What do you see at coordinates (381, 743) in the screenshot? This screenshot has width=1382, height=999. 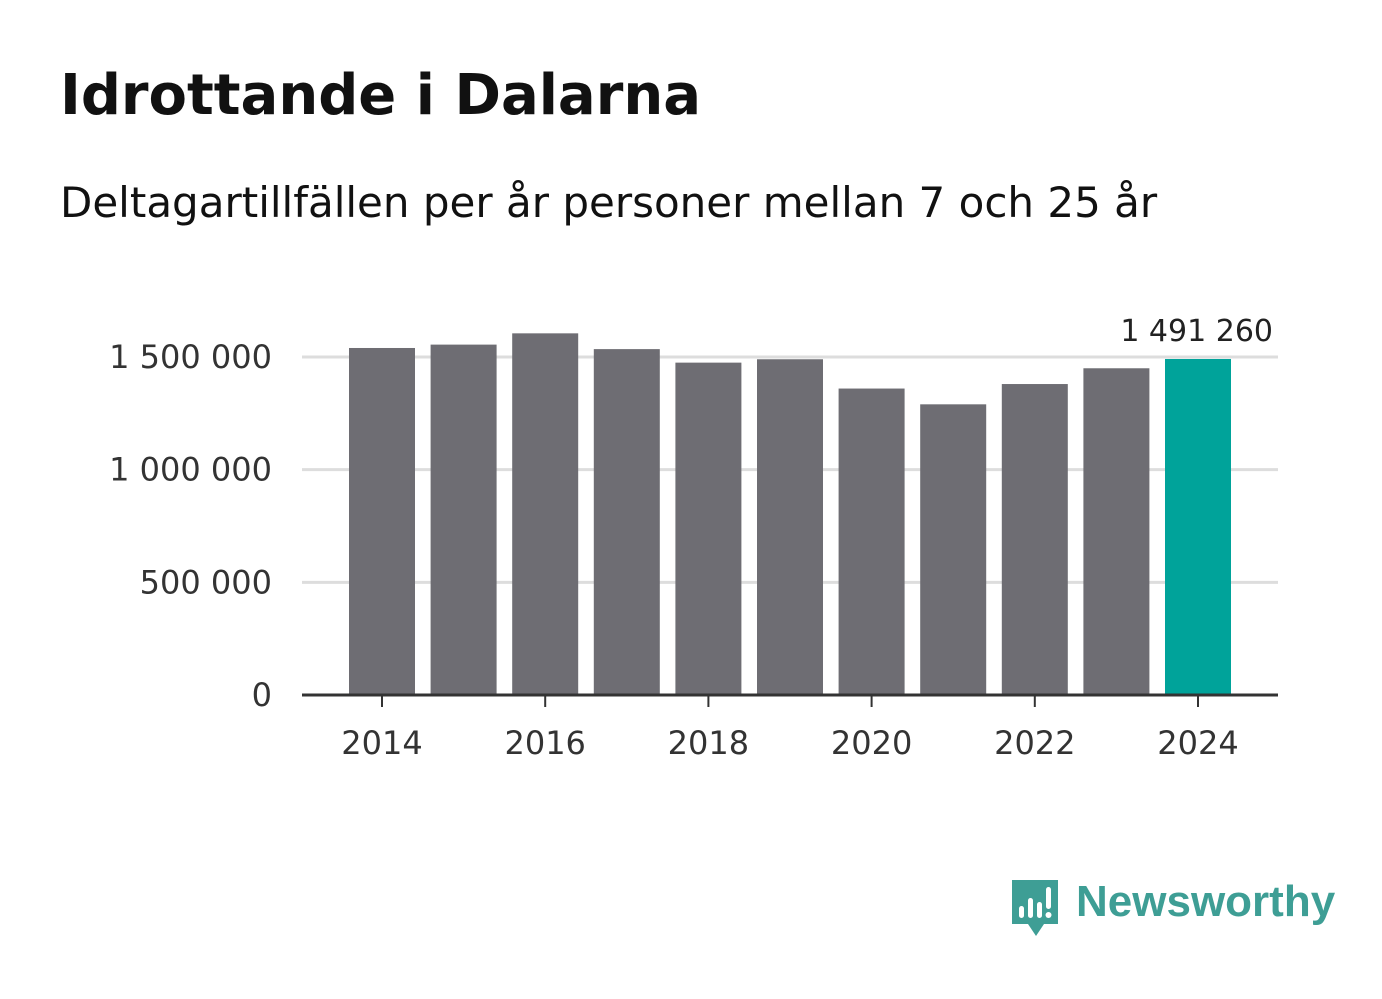 I see `x-tick-label: 2014` at bounding box center [381, 743].